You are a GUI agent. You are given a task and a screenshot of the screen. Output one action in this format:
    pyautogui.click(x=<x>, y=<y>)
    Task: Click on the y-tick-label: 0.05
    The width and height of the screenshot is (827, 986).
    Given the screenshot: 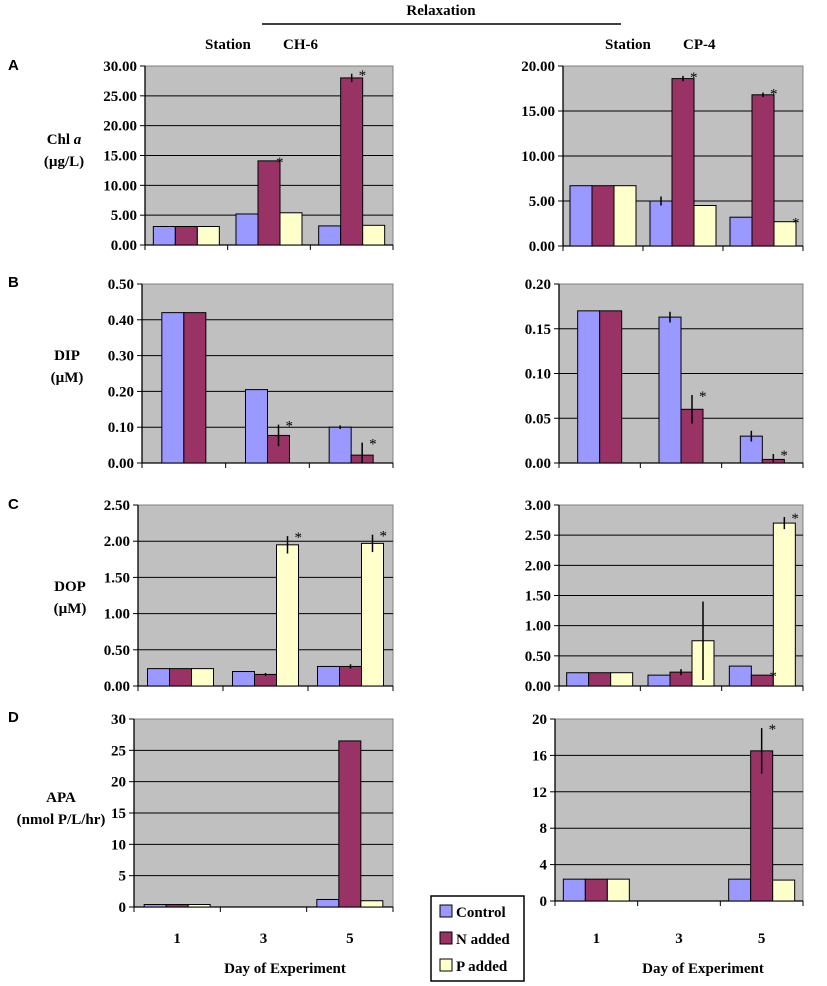 What is the action you would take?
    pyautogui.click(x=538, y=419)
    